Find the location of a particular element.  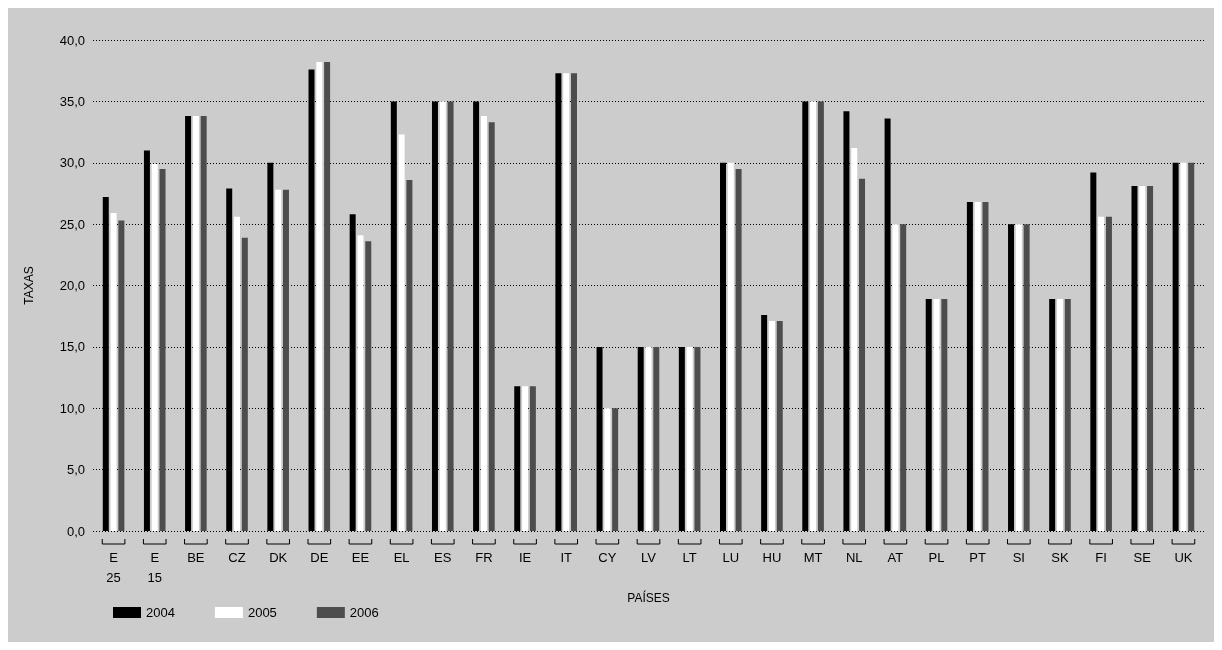

x-tick-label: NL is located at coordinates (854, 557).